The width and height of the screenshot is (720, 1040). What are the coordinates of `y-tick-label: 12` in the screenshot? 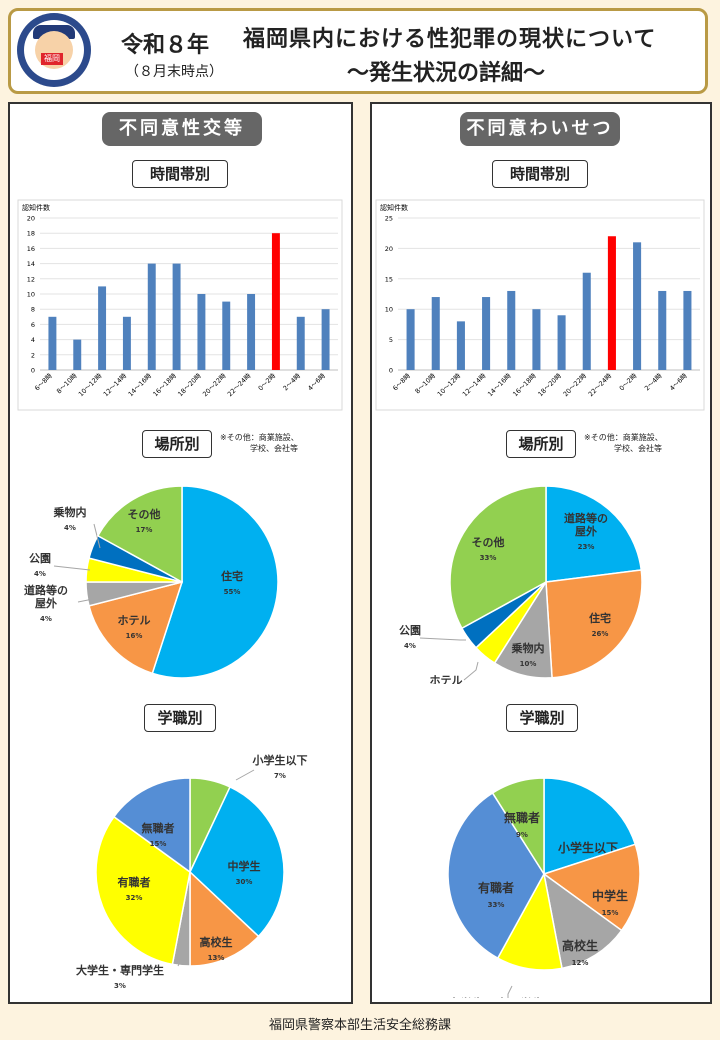 It's located at (31, 279).